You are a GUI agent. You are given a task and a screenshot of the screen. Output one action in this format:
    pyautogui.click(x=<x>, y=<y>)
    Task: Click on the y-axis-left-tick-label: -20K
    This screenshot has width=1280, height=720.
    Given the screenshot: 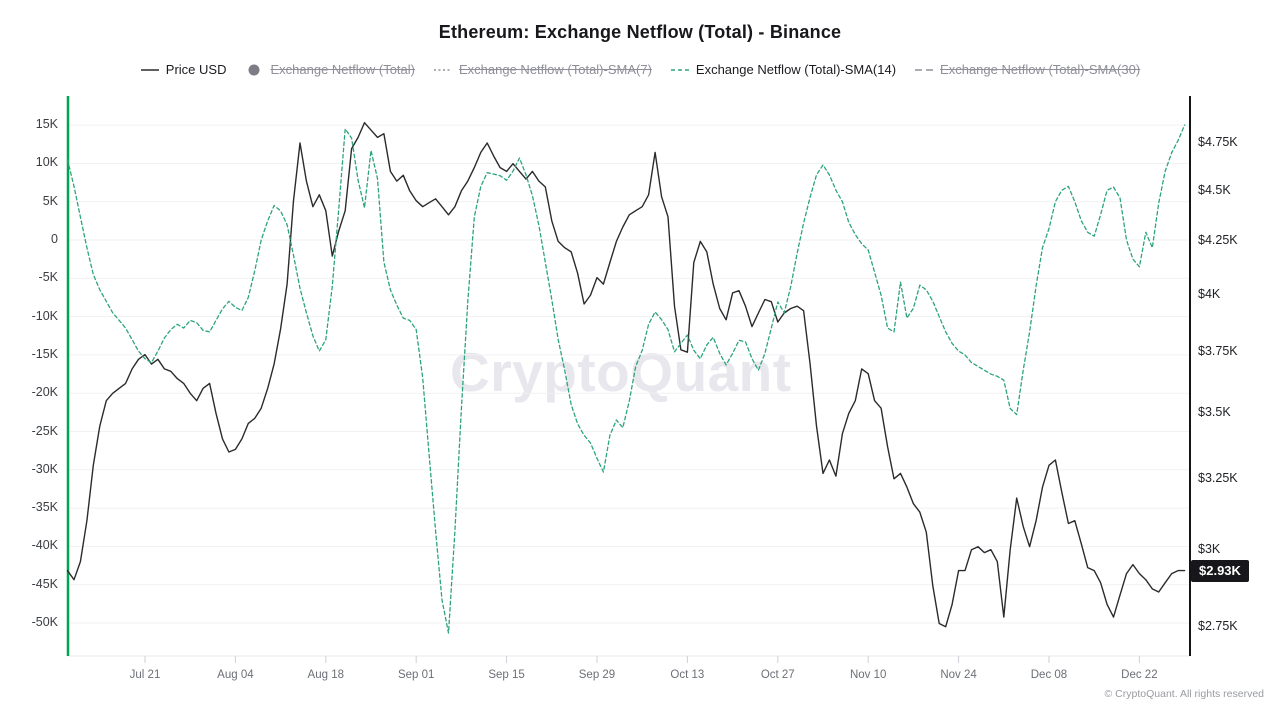 What is the action you would take?
    pyautogui.click(x=44, y=392)
    